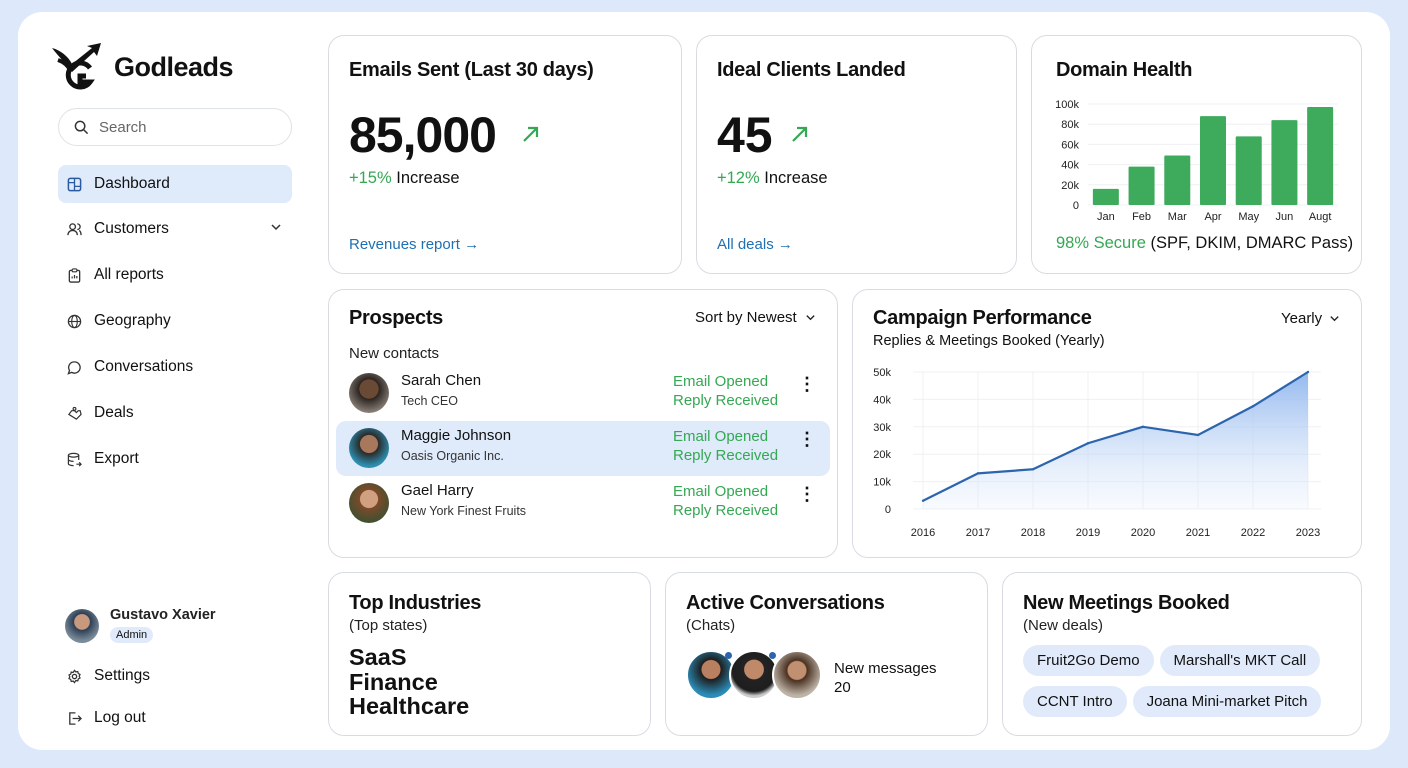 This screenshot has height=768, width=1408. Describe the element at coordinates (1143, 533) in the screenshot. I see `x-tick-label: 2020` at that location.